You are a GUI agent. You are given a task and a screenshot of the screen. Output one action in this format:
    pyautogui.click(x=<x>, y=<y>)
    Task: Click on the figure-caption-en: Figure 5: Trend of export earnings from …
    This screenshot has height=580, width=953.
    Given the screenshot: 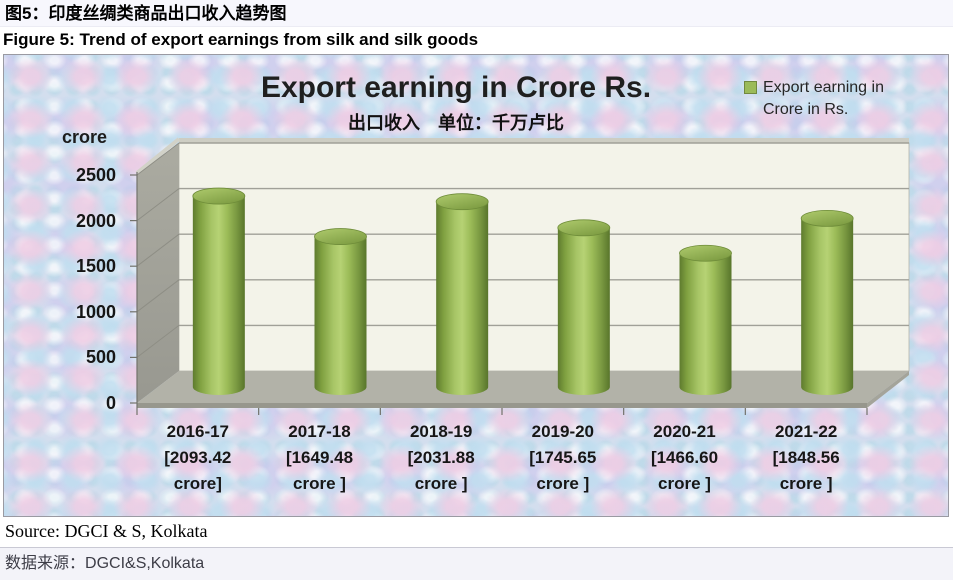 What is the action you would take?
    pyautogui.click(x=476, y=40)
    